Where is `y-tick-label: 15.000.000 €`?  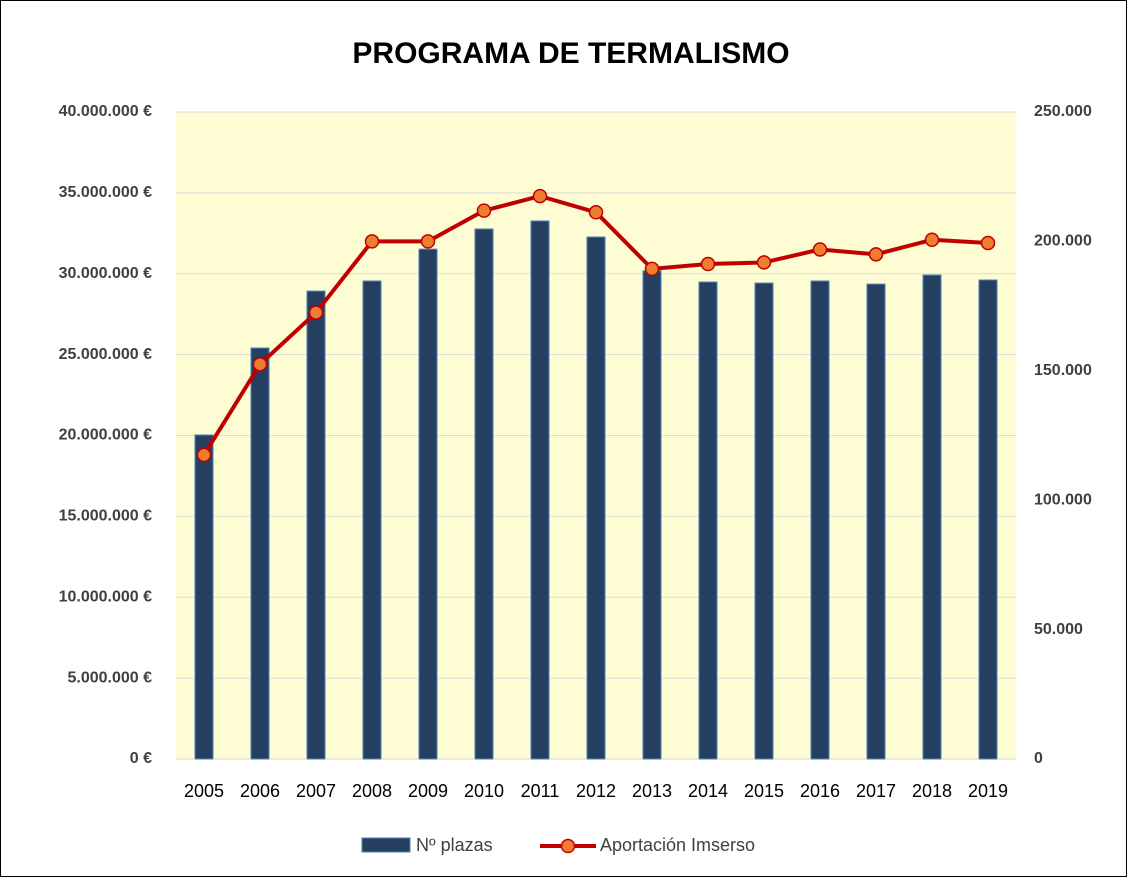 y-tick-label: 15.000.000 € is located at coordinates (106, 516).